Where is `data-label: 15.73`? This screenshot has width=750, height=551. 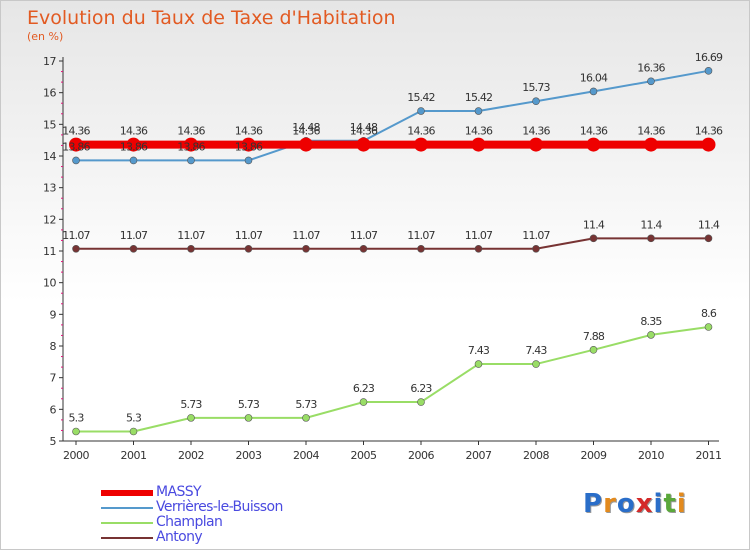 data-label: 15.73 is located at coordinates (536, 87).